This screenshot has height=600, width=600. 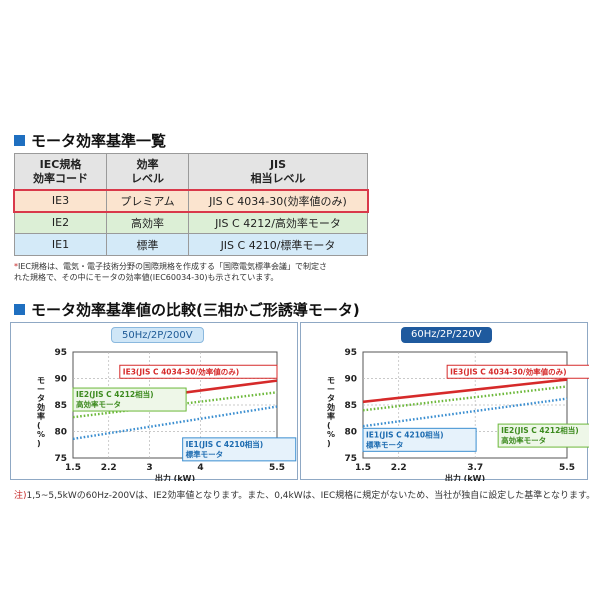 What do you see at coordinates (278, 222) in the screenshot?
I see `cell-jis: JIS C 4212/高効率モータ` at bounding box center [278, 222].